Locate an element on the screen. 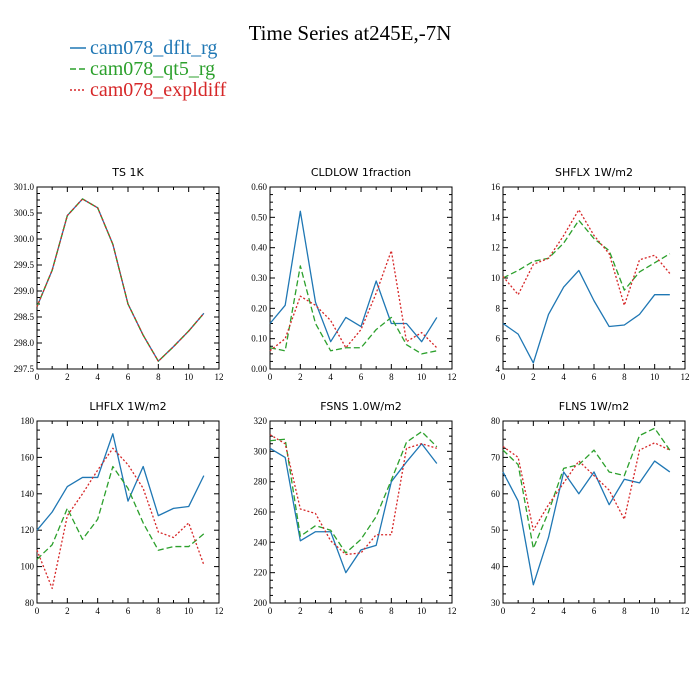  y-tick-label: 280 is located at coordinates (261, 482).